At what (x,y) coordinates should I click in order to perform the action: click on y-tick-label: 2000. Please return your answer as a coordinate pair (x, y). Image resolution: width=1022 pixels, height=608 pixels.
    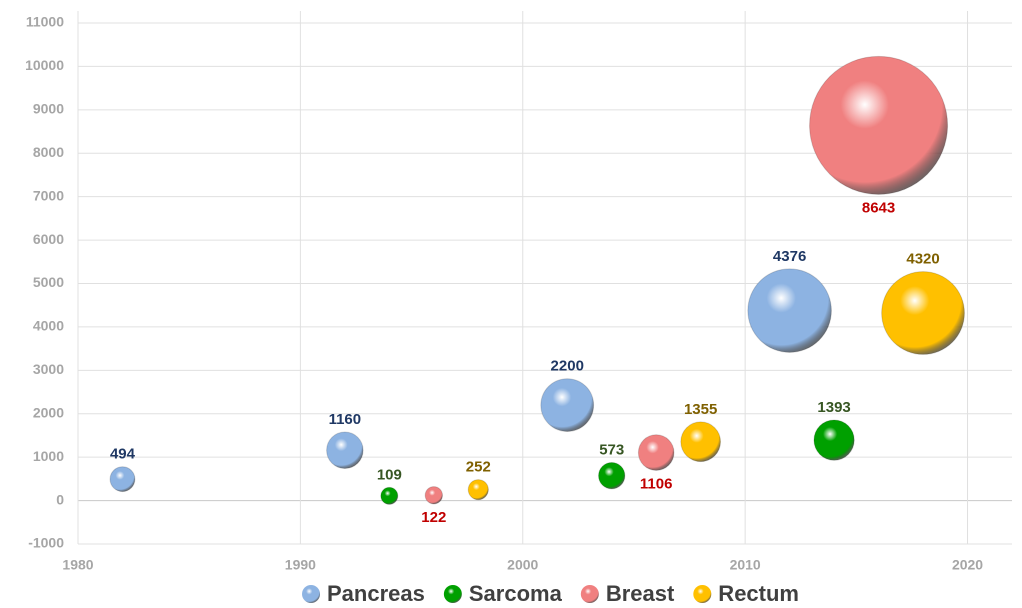
    Looking at the image, I should click on (48, 412).